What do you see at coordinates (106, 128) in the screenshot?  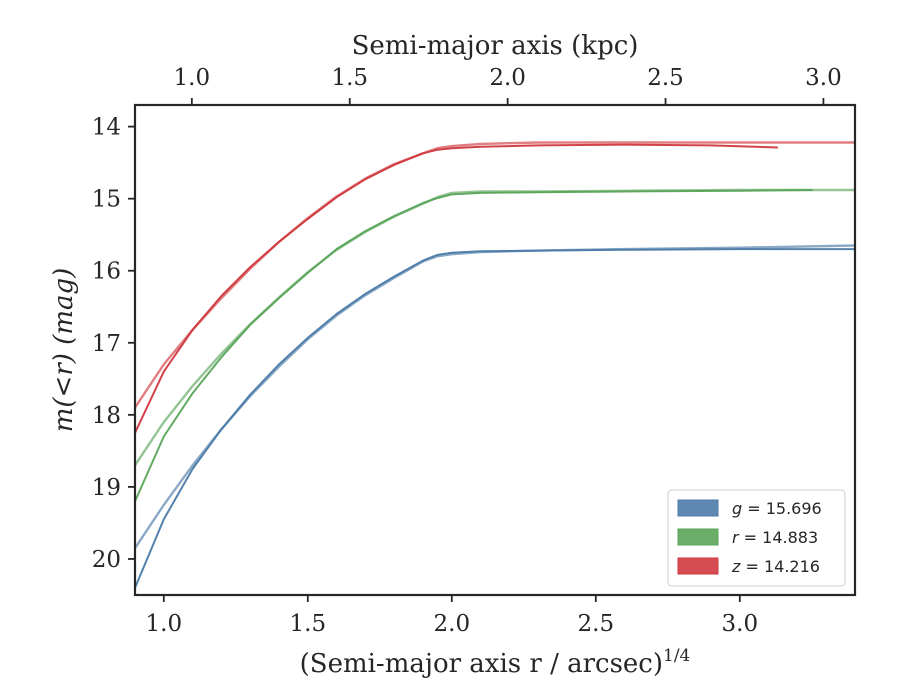 I see `y-tick-label: 14` at bounding box center [106, 128].